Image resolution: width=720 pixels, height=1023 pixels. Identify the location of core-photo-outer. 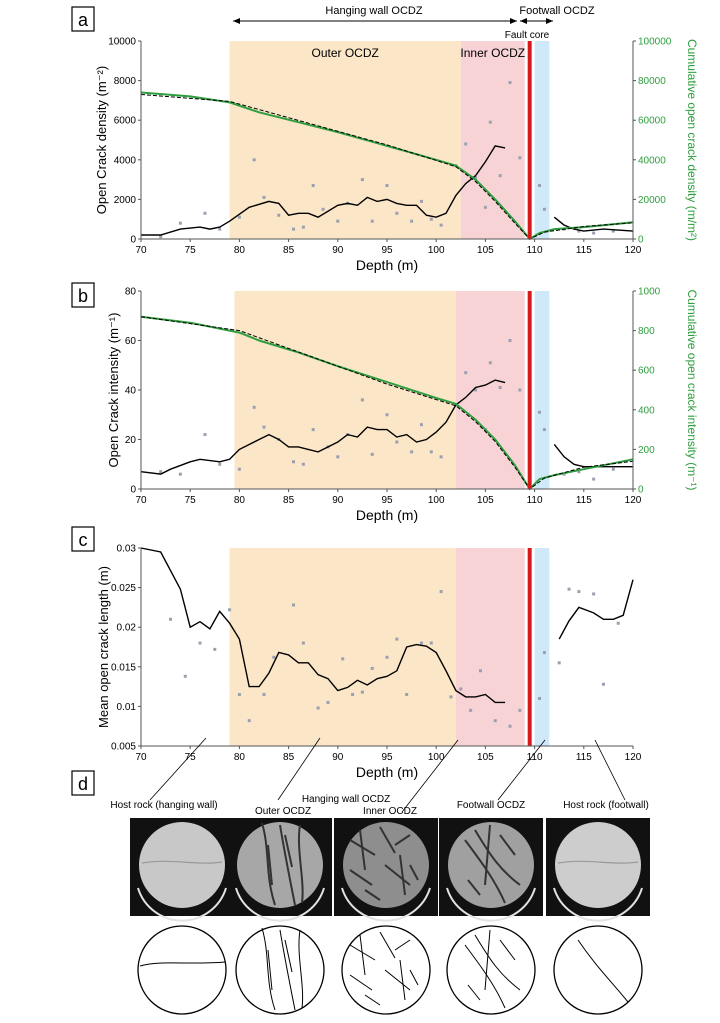
(280, 870).